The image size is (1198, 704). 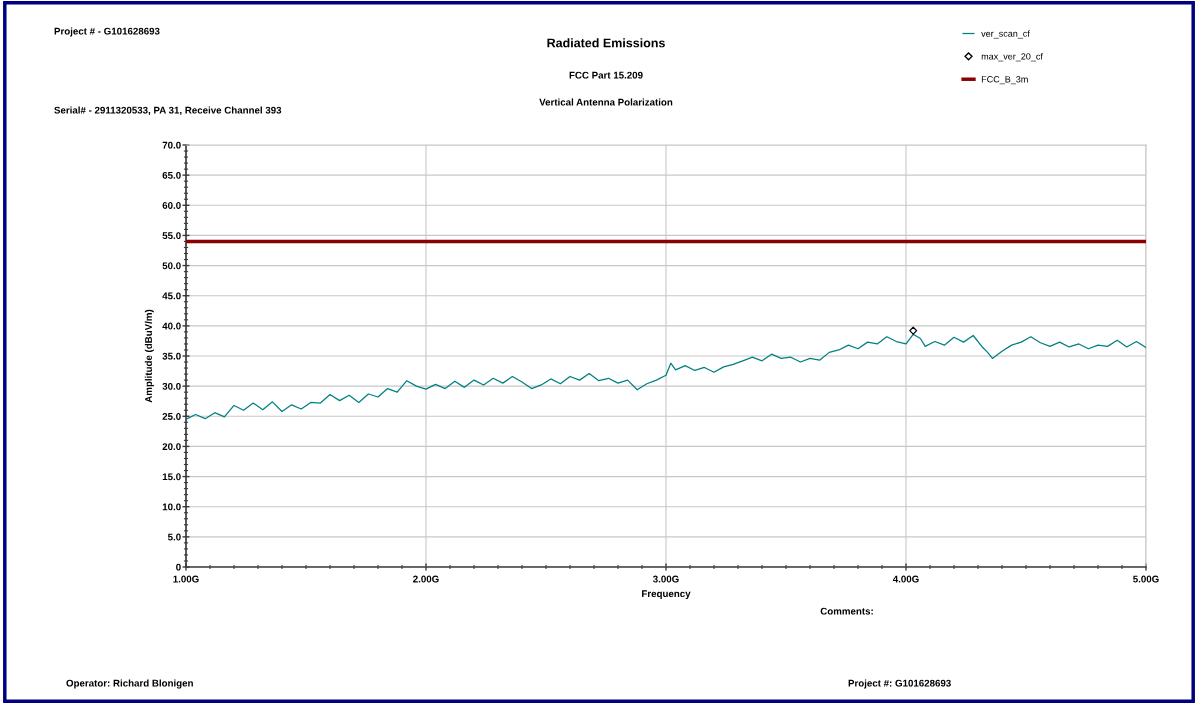 I want to click on y-tick-label: 35.0, so click(x=171, y=356).